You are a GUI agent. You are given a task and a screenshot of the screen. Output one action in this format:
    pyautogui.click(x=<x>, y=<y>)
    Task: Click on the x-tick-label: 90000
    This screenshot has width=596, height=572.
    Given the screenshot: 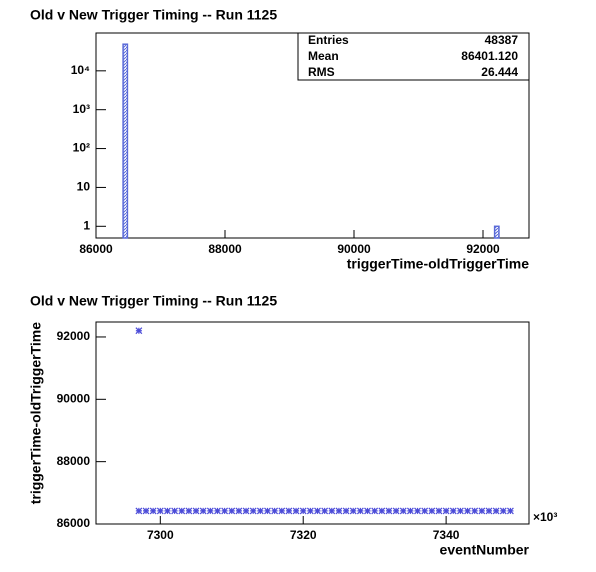 What is the action you would take?
    pyautogui.click(x=354, y=249)
    